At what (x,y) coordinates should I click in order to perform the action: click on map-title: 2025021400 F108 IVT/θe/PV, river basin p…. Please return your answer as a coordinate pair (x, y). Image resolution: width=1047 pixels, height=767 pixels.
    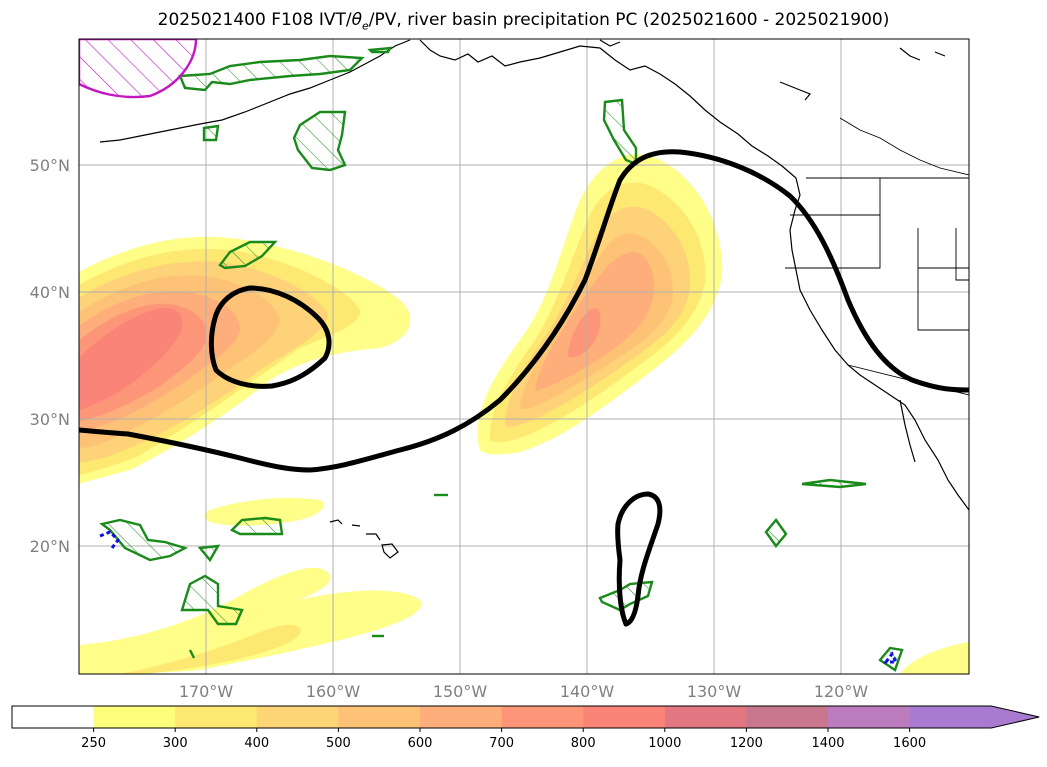
    Looking at the image, I should click on (523, 21).